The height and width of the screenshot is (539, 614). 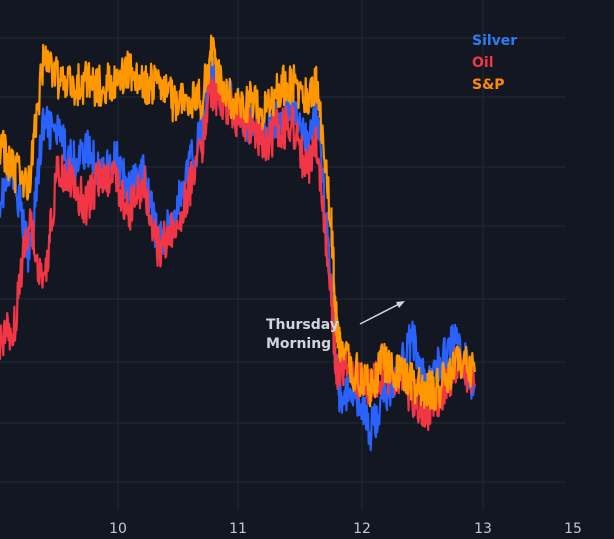 I want to click on x-tick-label: 15, so click(x=573, y=529).